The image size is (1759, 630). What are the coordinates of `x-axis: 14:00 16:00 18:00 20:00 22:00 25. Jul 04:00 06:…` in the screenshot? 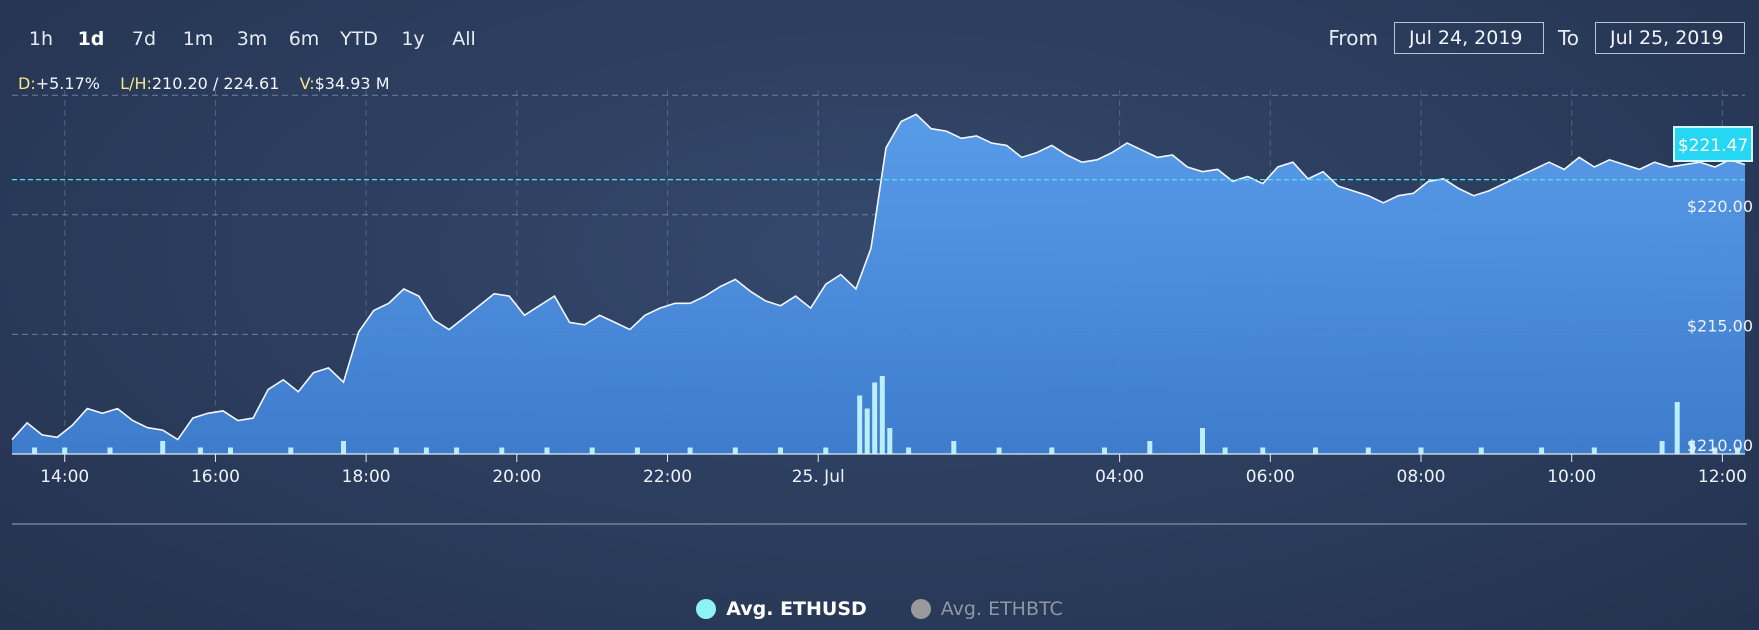 It's located at (879, 489).